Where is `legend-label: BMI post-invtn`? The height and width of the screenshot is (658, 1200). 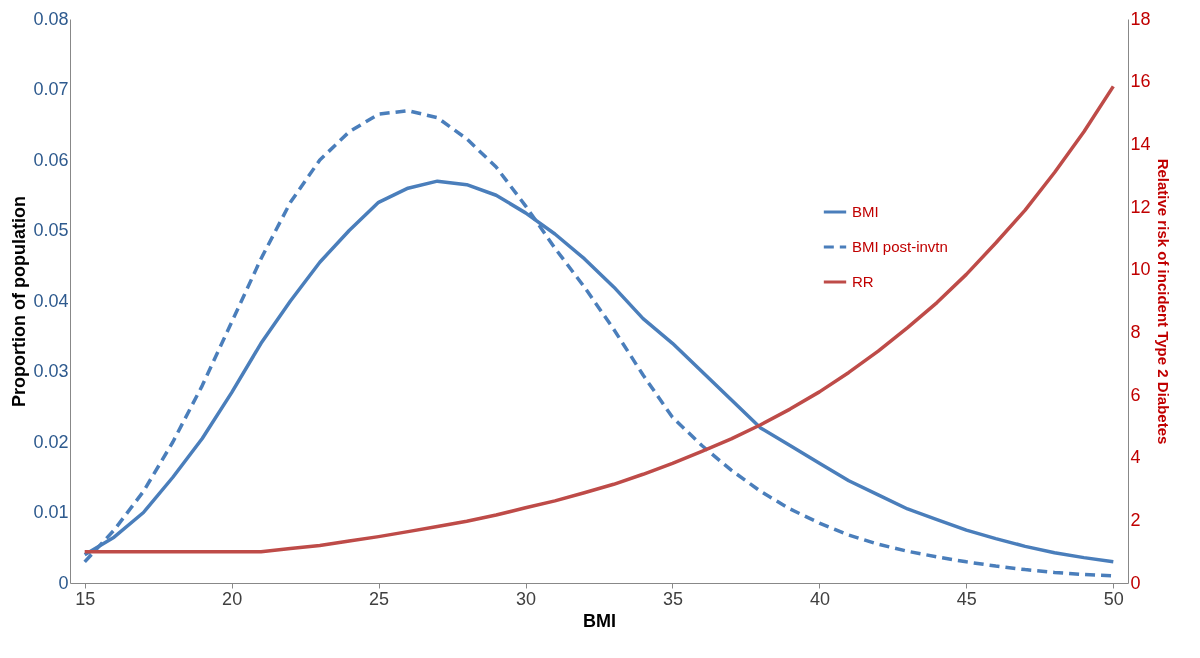 legend-label: BMI post-invtn is located at coordinates (900, 246).